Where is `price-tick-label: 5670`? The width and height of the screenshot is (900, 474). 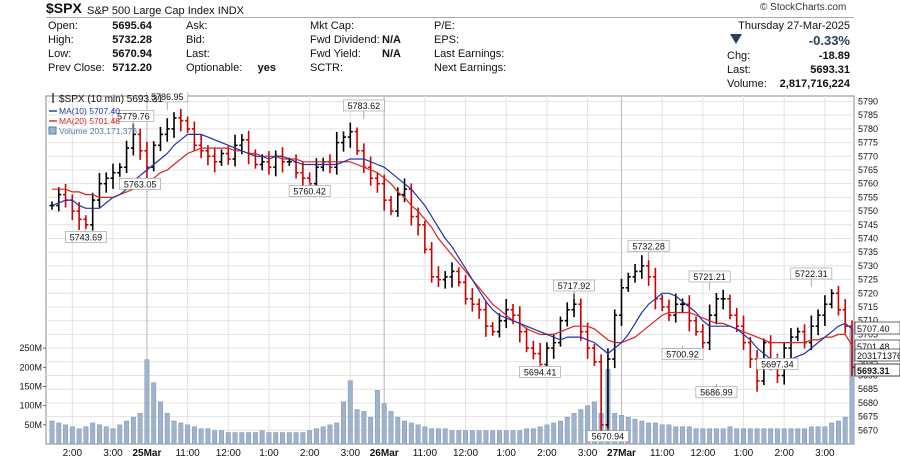 price-tick-label: 5670 is located at coordinates (868, 430).